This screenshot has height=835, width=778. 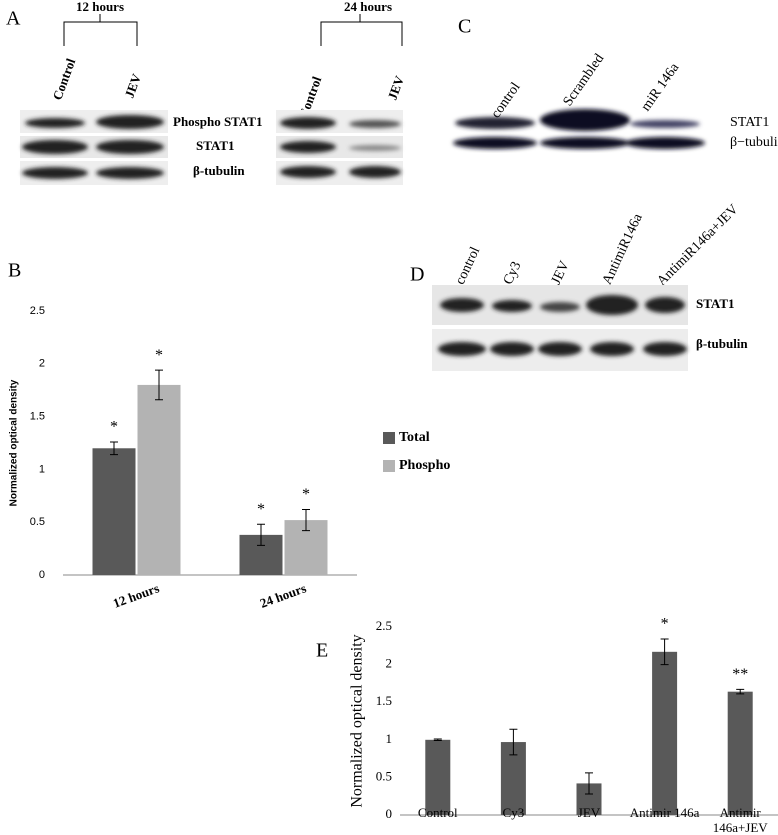 What do you see at coordinates (740, 674) in the screenshot?
I see `significance-mark: **` at bounding box center [740, 674].